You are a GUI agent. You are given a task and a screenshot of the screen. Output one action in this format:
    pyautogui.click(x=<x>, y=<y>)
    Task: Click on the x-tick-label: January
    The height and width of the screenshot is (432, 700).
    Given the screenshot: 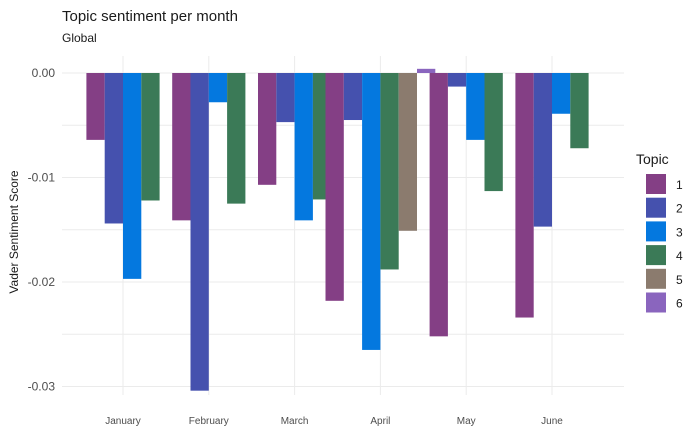 What is the action you would take?
    pyautogui.click(x=123, y=421)
    